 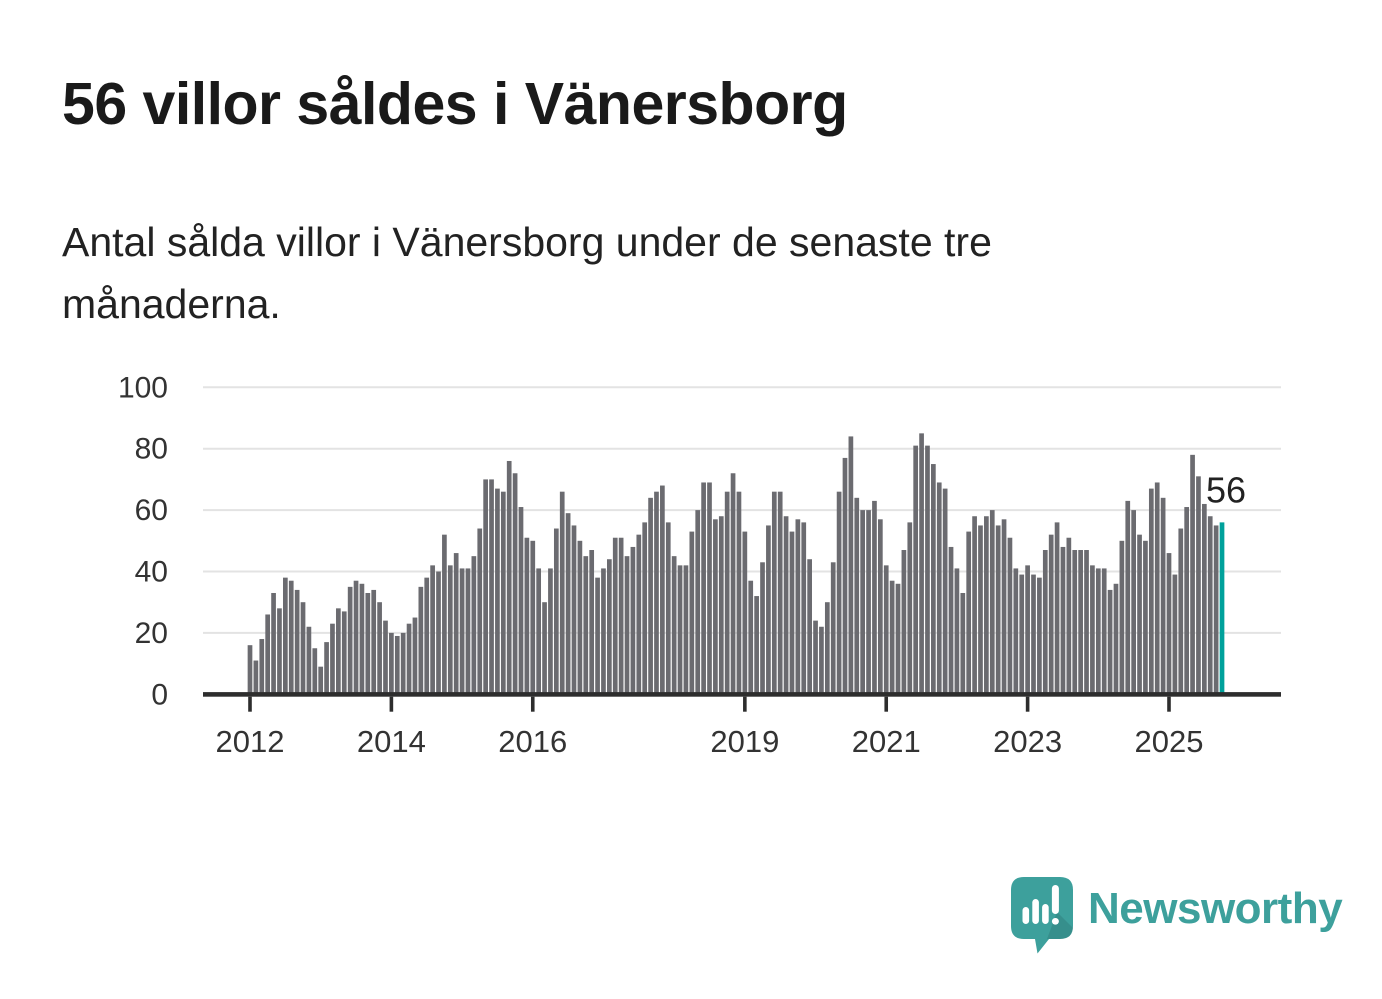 What do you see at coordinates (1060, 925) in the screenshot?
I see `bubble-shadow` at bounding box center [1060, 925].